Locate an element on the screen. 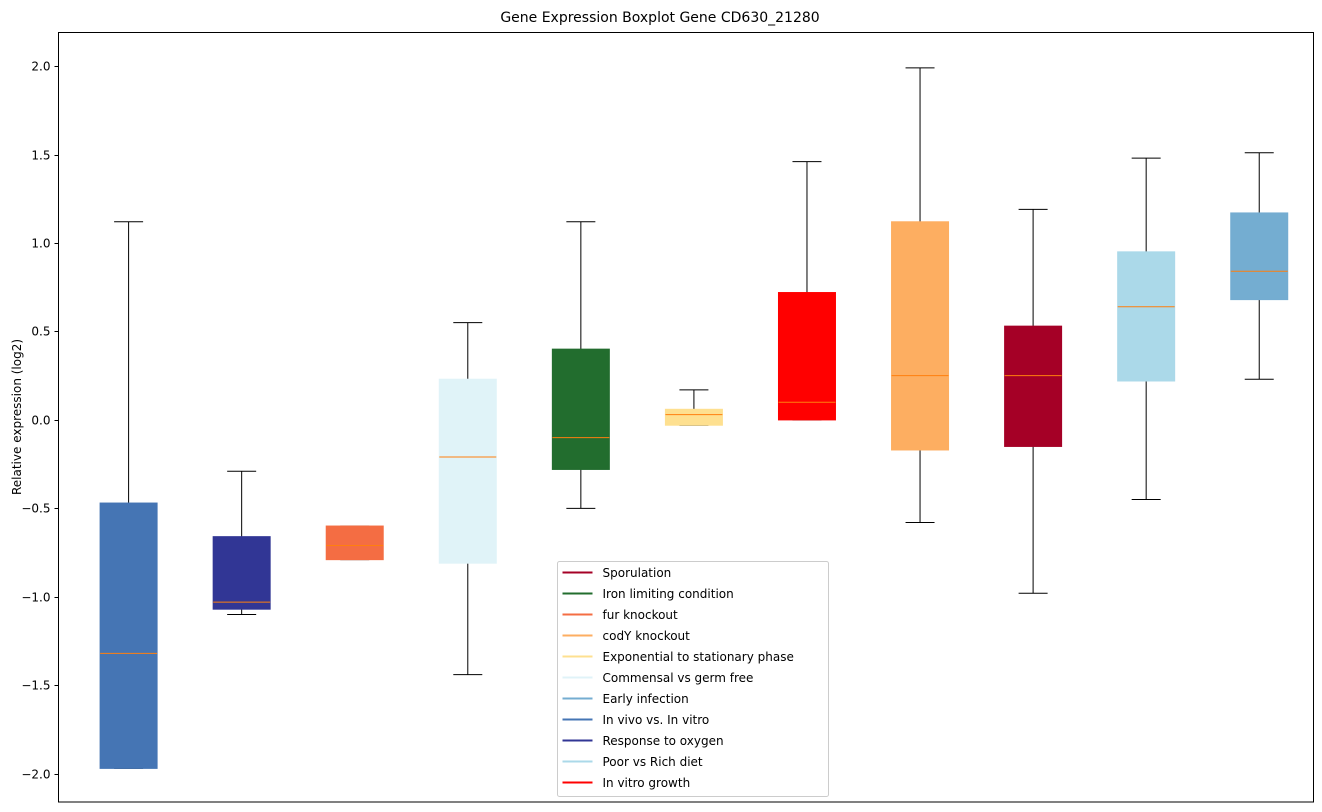  legend-item: In vitro growth is located at coordinates (626, 783).